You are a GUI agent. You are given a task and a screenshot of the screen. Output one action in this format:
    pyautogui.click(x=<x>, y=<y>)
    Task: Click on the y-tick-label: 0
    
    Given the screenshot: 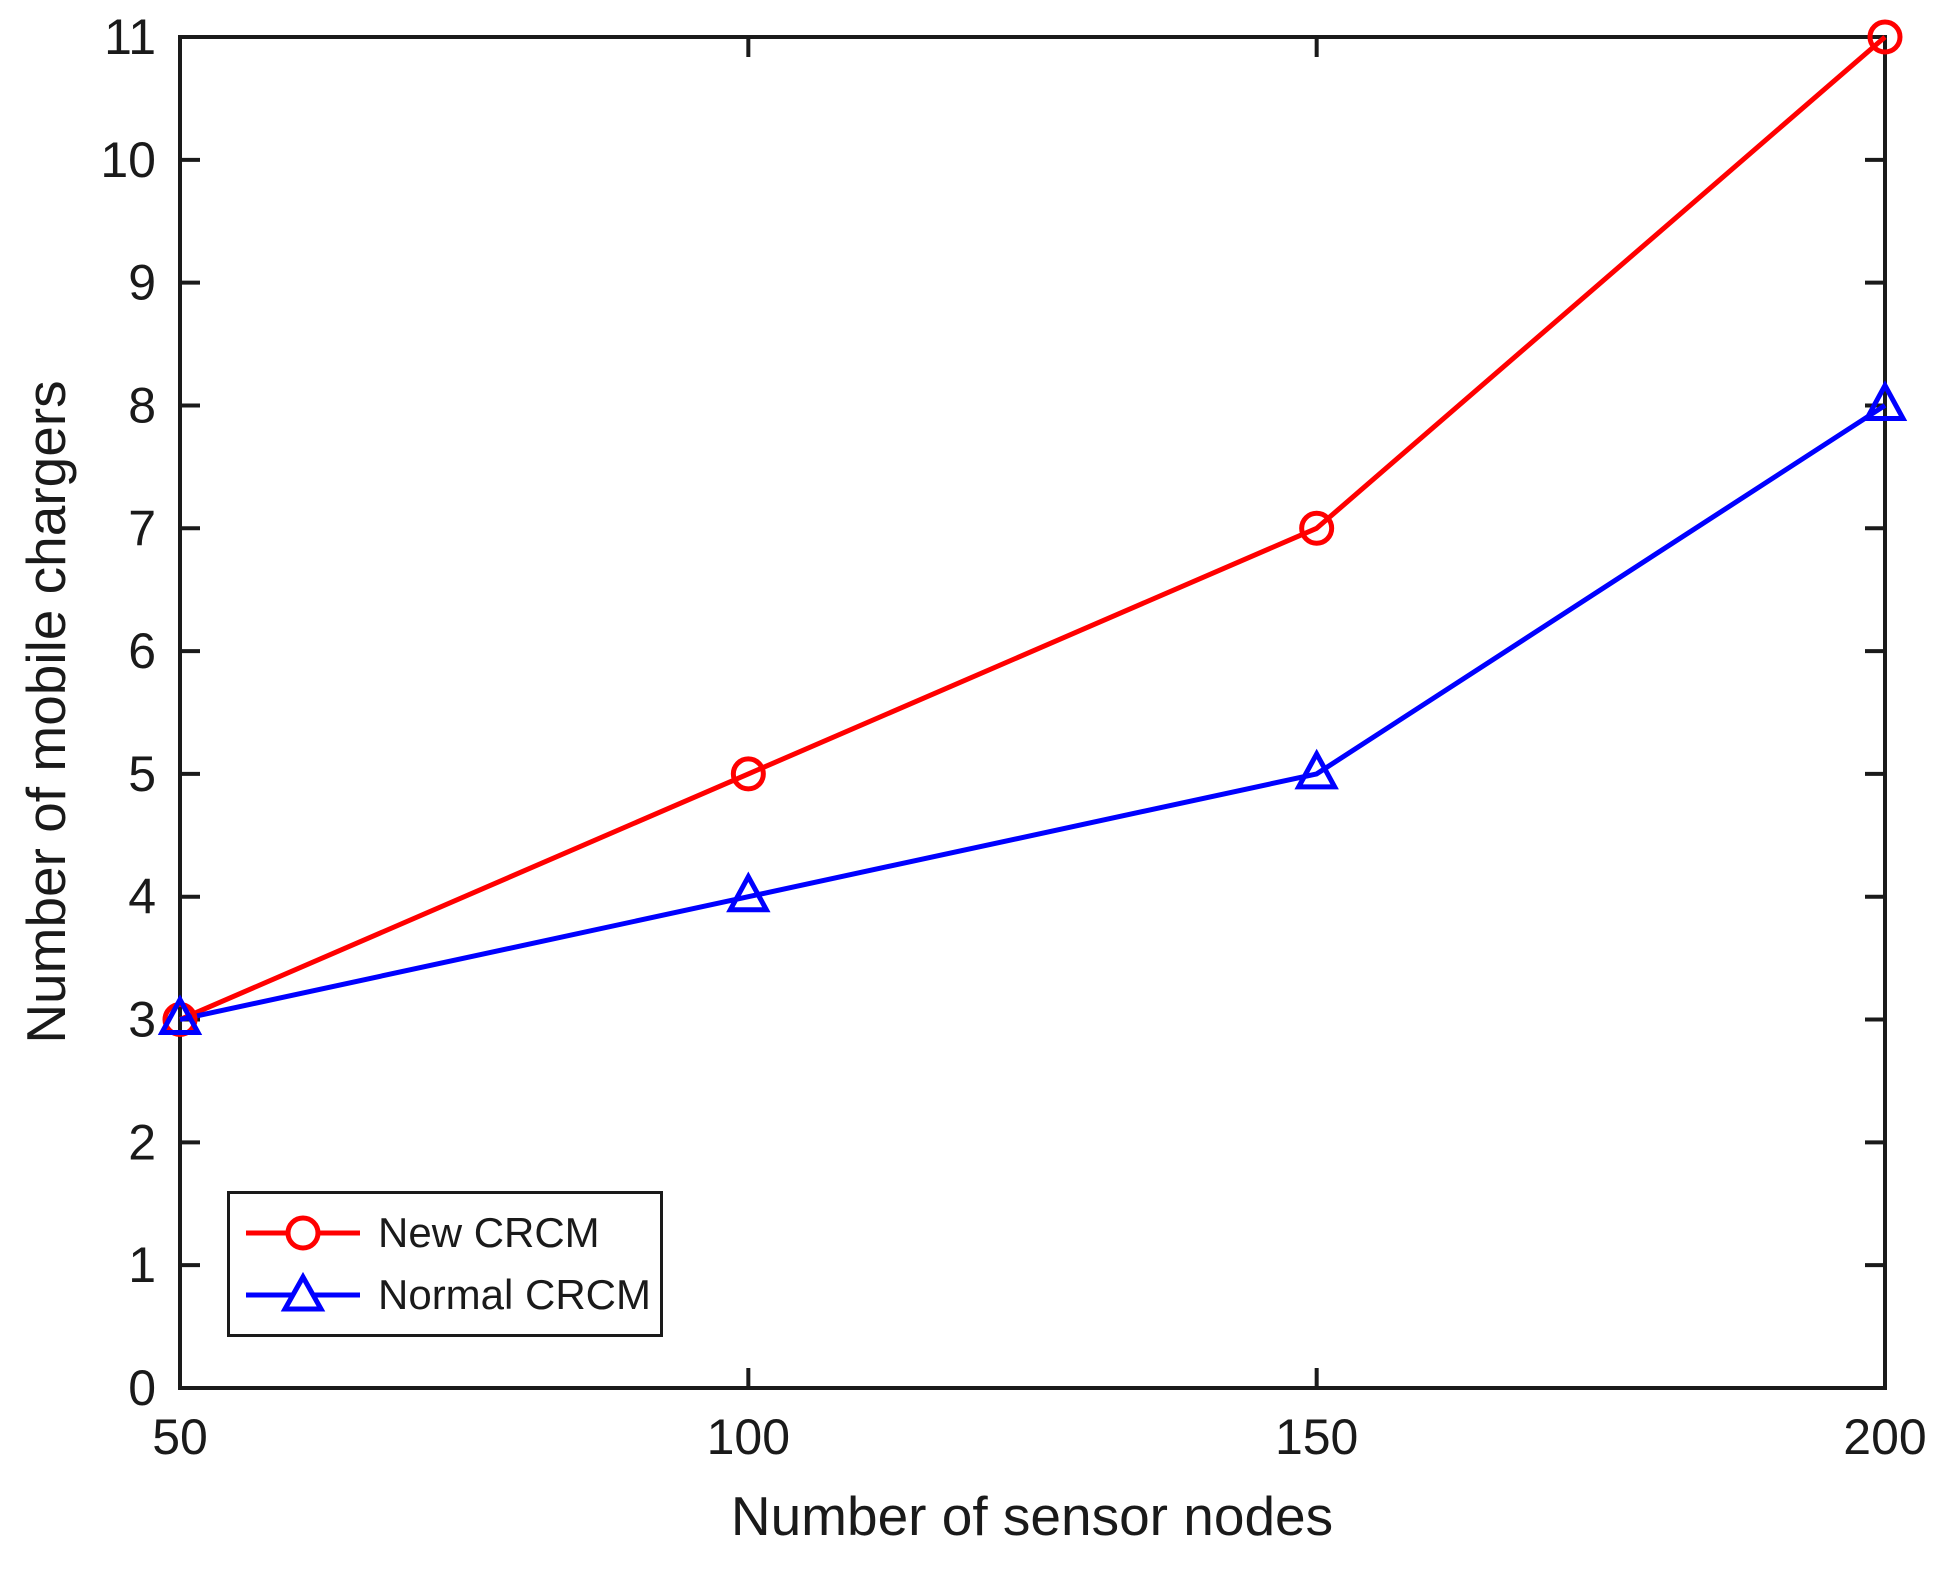 What is the action you would take?
    pyautogui.click(x=142, y=1388)
    